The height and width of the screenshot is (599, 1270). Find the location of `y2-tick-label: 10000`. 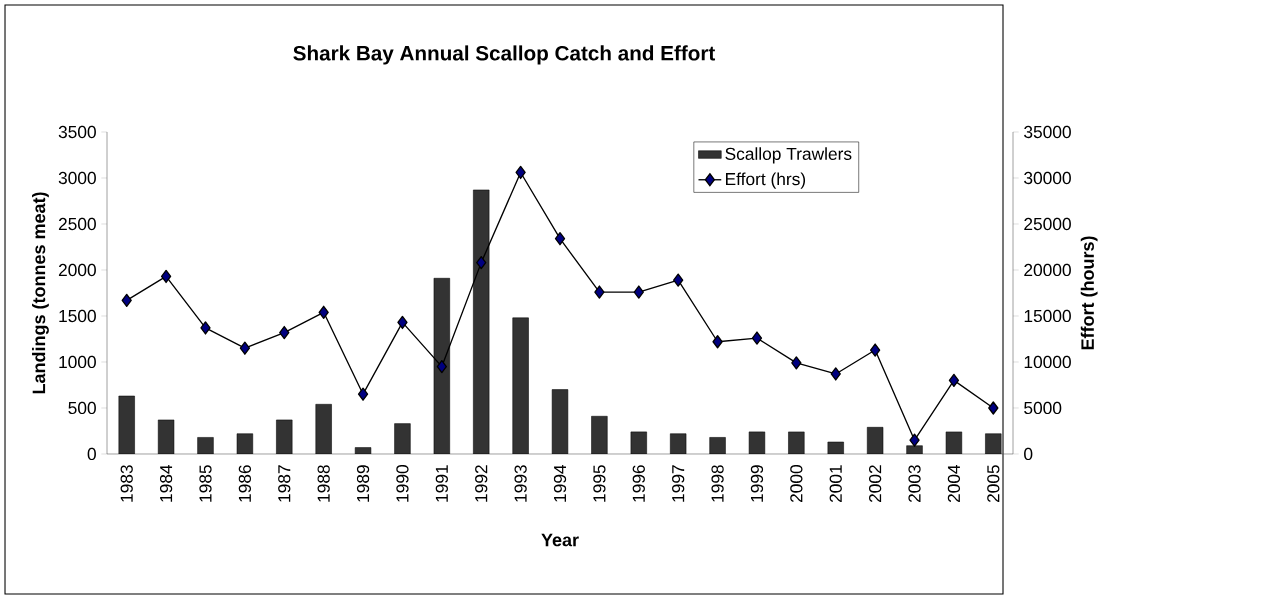

y2-tick-label: 10000 is located at coordinates (1047, 362).